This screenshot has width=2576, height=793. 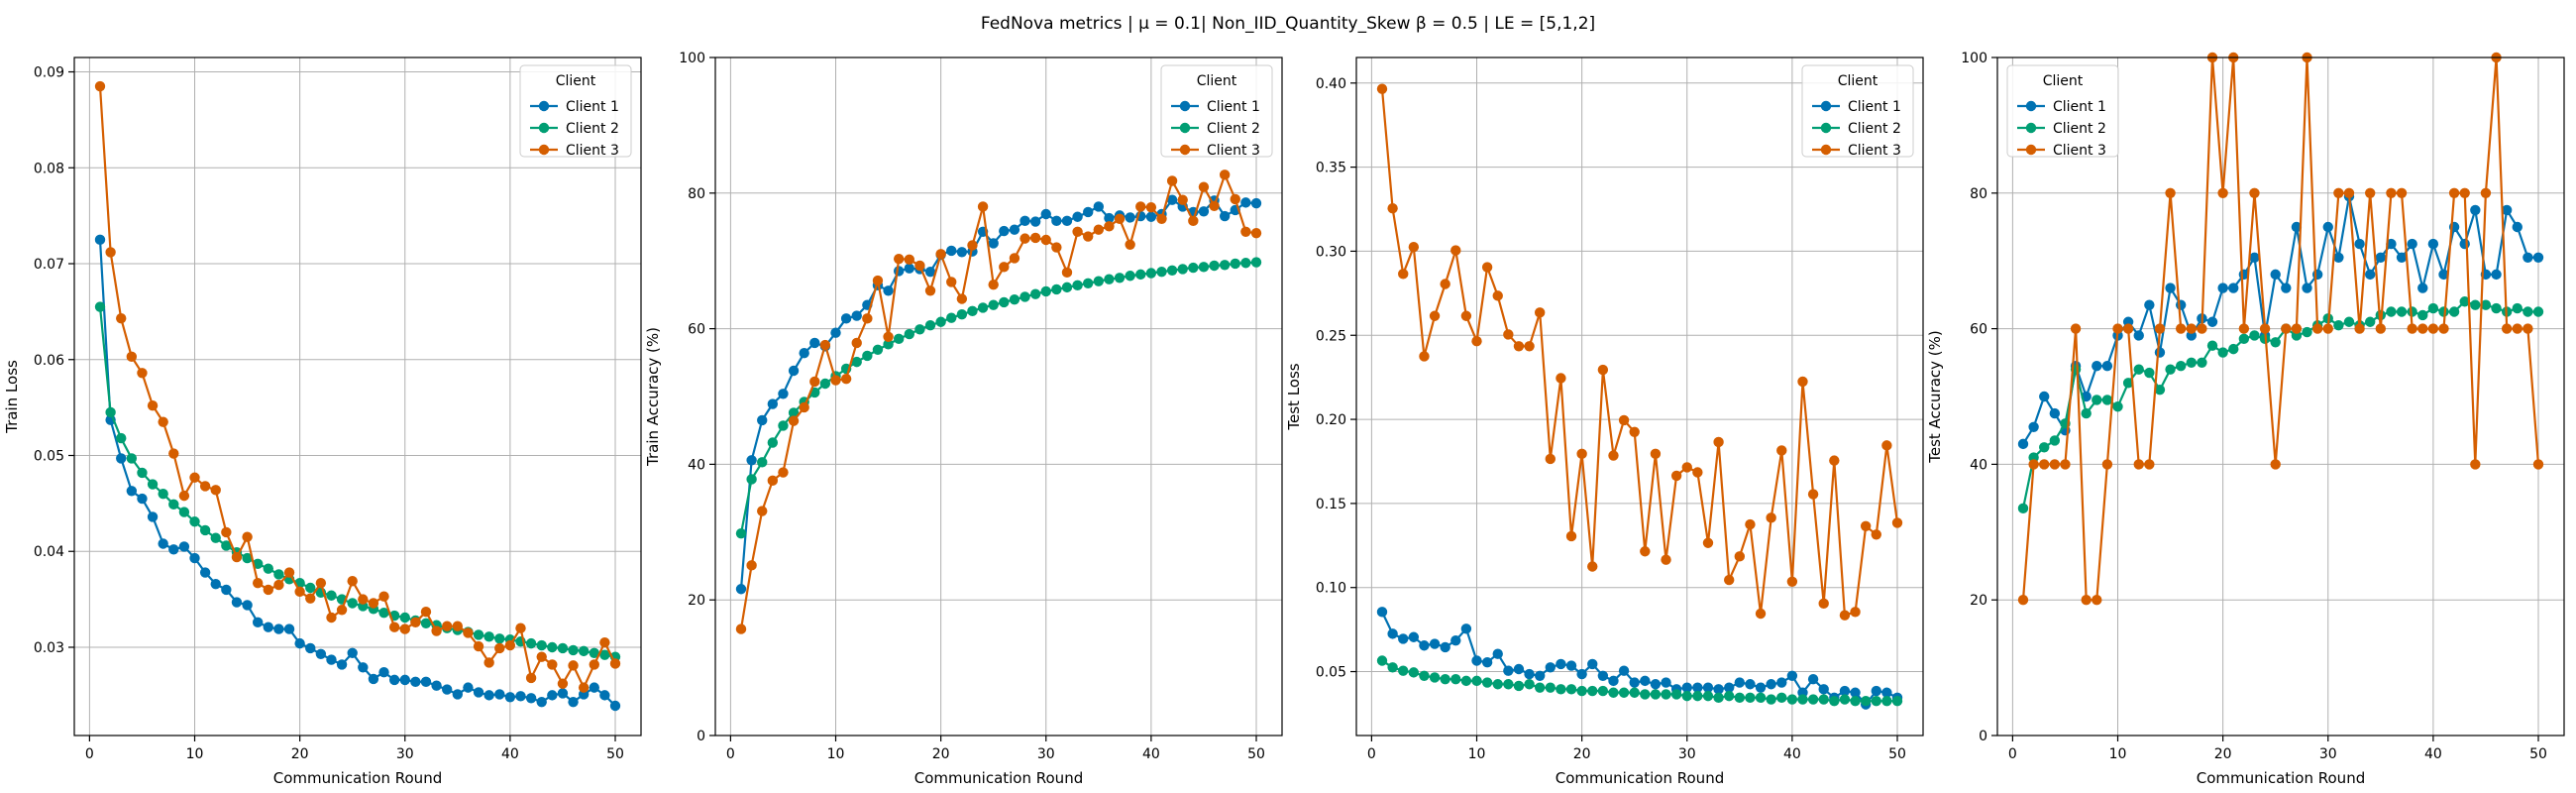 I want to click on y-tick-label: 80, so click(x=1978, y=194).